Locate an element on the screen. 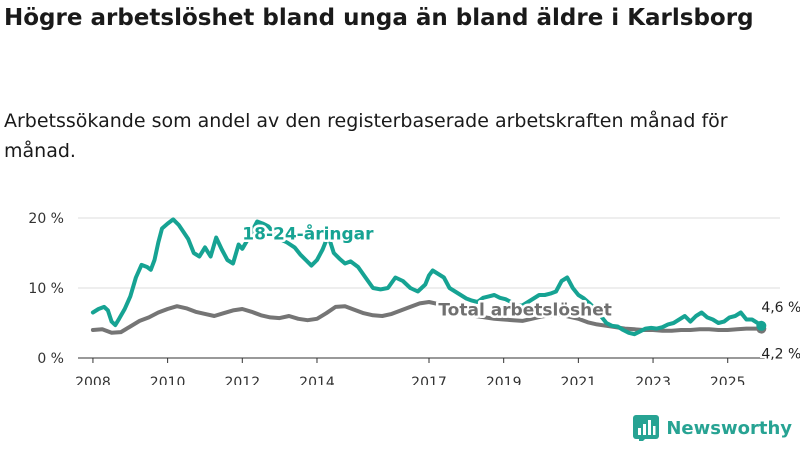 The height and width of the screenshot is (450, 800). x-tick-label: 2012 is located at coordinates (242, 380).